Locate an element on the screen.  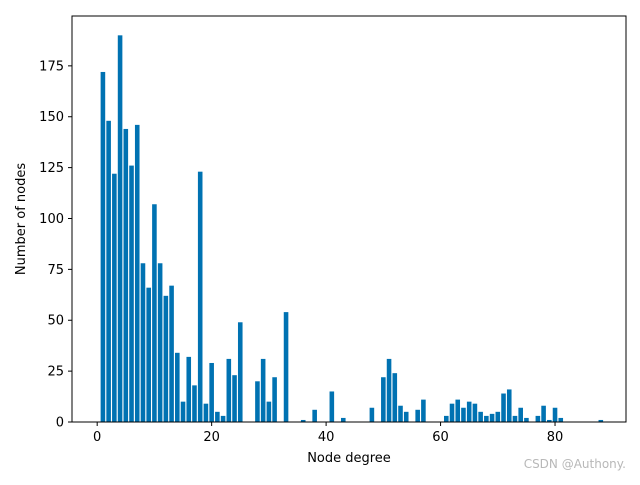
y-tick-label-0: 0 is located at coordinates (60, 423).